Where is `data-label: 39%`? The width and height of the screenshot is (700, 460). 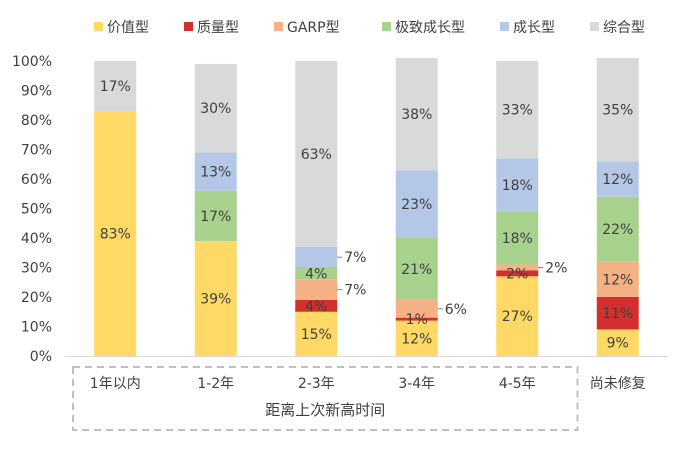 data-label: 39% is located at coordinates (215, 299).